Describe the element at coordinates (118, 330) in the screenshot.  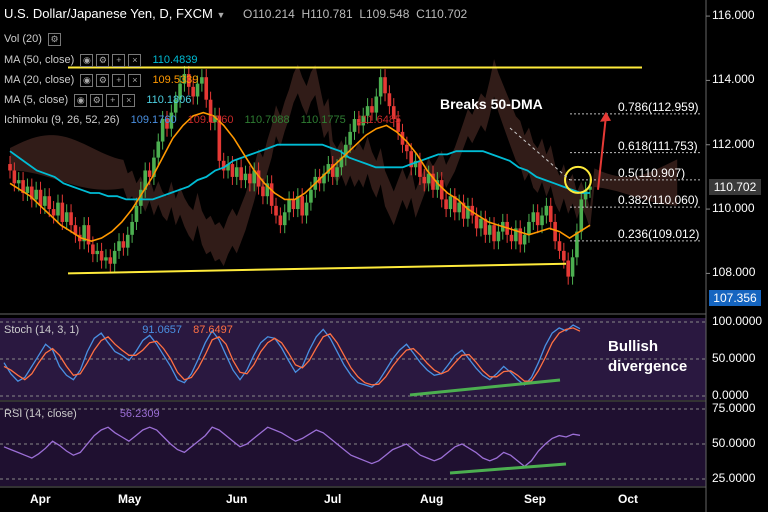
I see `stoch-legend: Stoch (14, 3, 1) 91.0657 87.6497` at that location.